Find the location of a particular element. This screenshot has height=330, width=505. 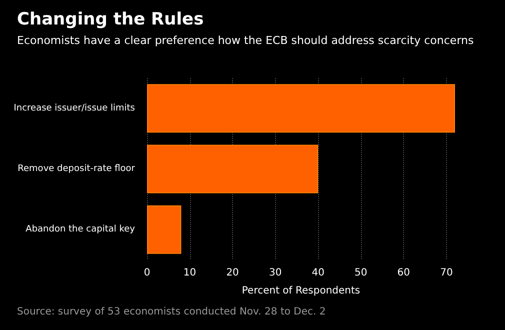

x-tick-label: 0 is located at coordinates (147, 273).